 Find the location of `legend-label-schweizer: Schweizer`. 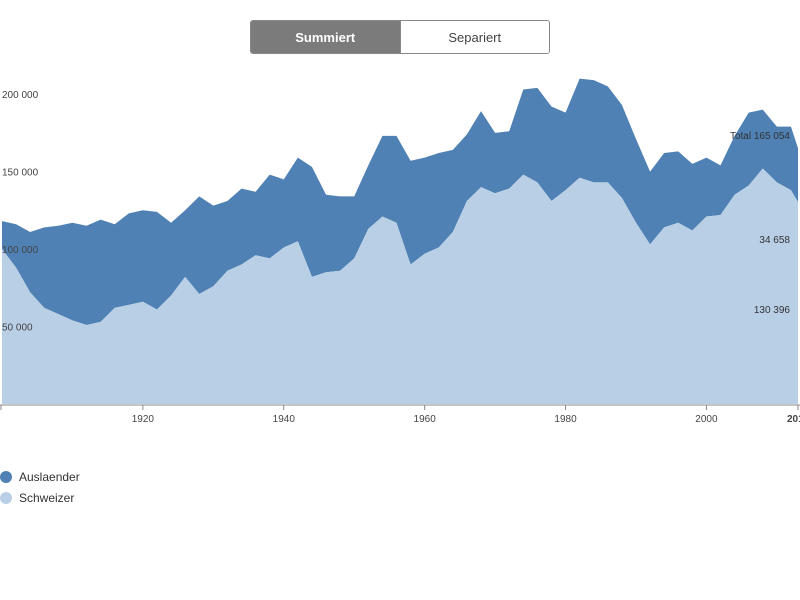

legend-label-schweizer: Schweizer is located at coordinates (47, 497).